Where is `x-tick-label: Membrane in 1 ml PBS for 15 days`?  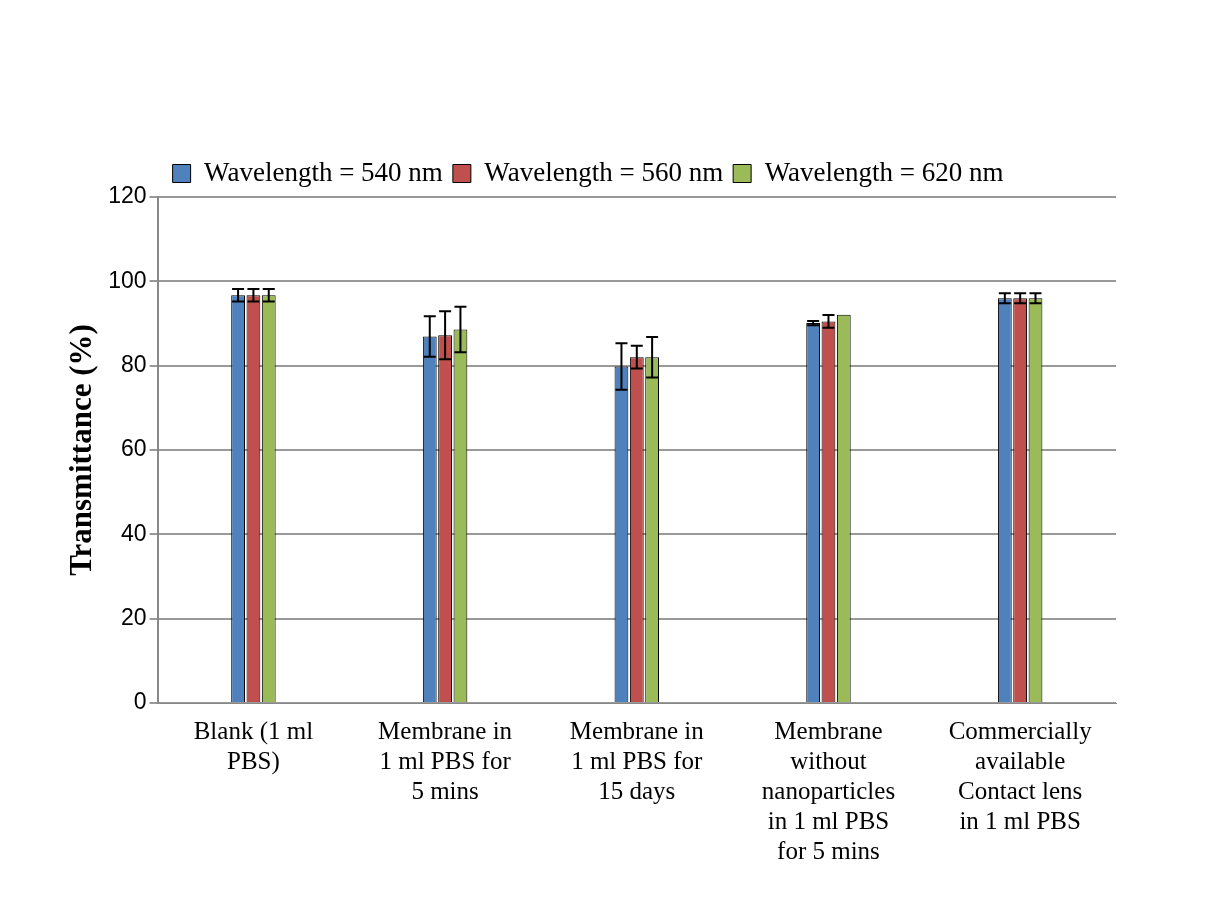 x-tick-label: Membrane in 1 ml PBS for 15 days is located at coordinates (637, 760).